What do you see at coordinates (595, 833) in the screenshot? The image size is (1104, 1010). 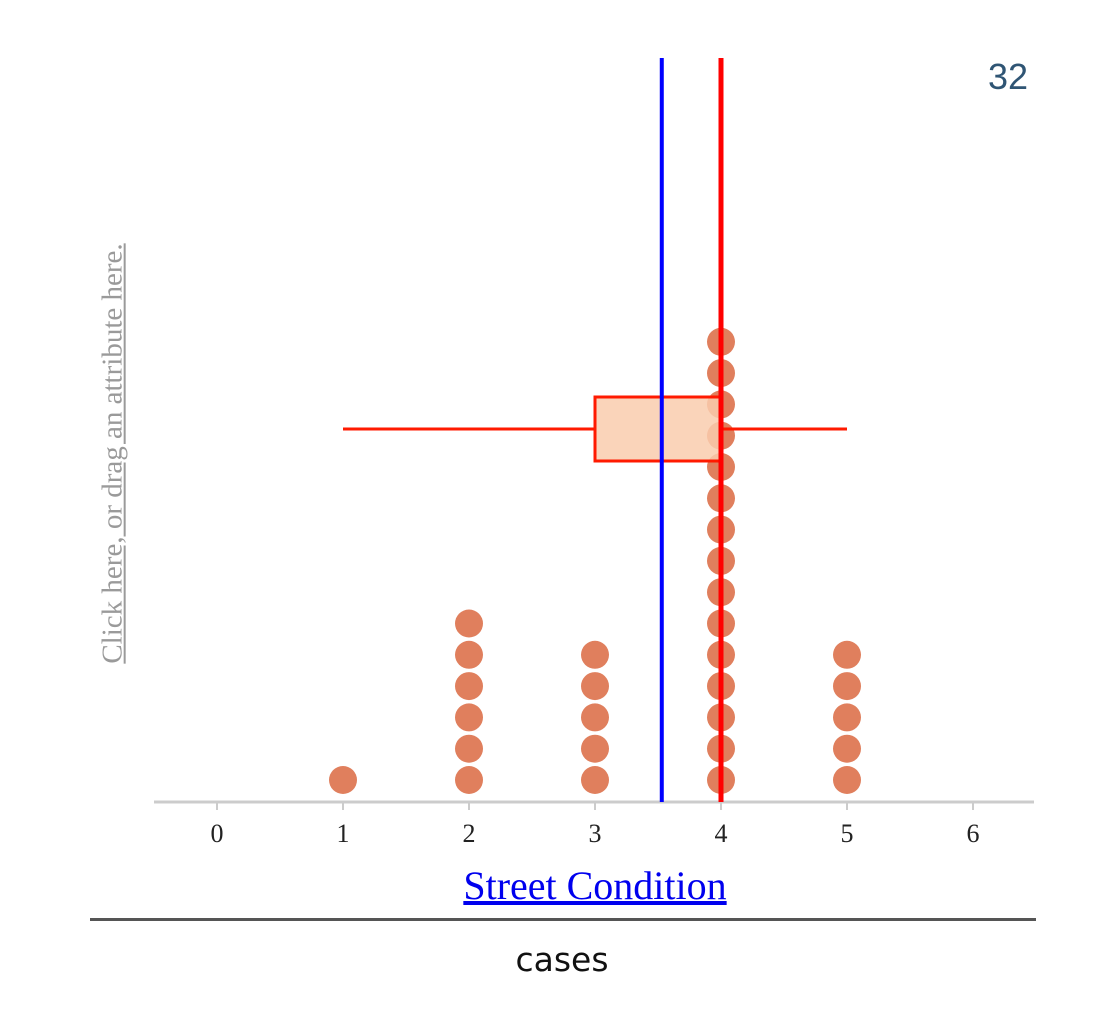 I see `x-tick-label: 3` at bounding box center [595, 833].